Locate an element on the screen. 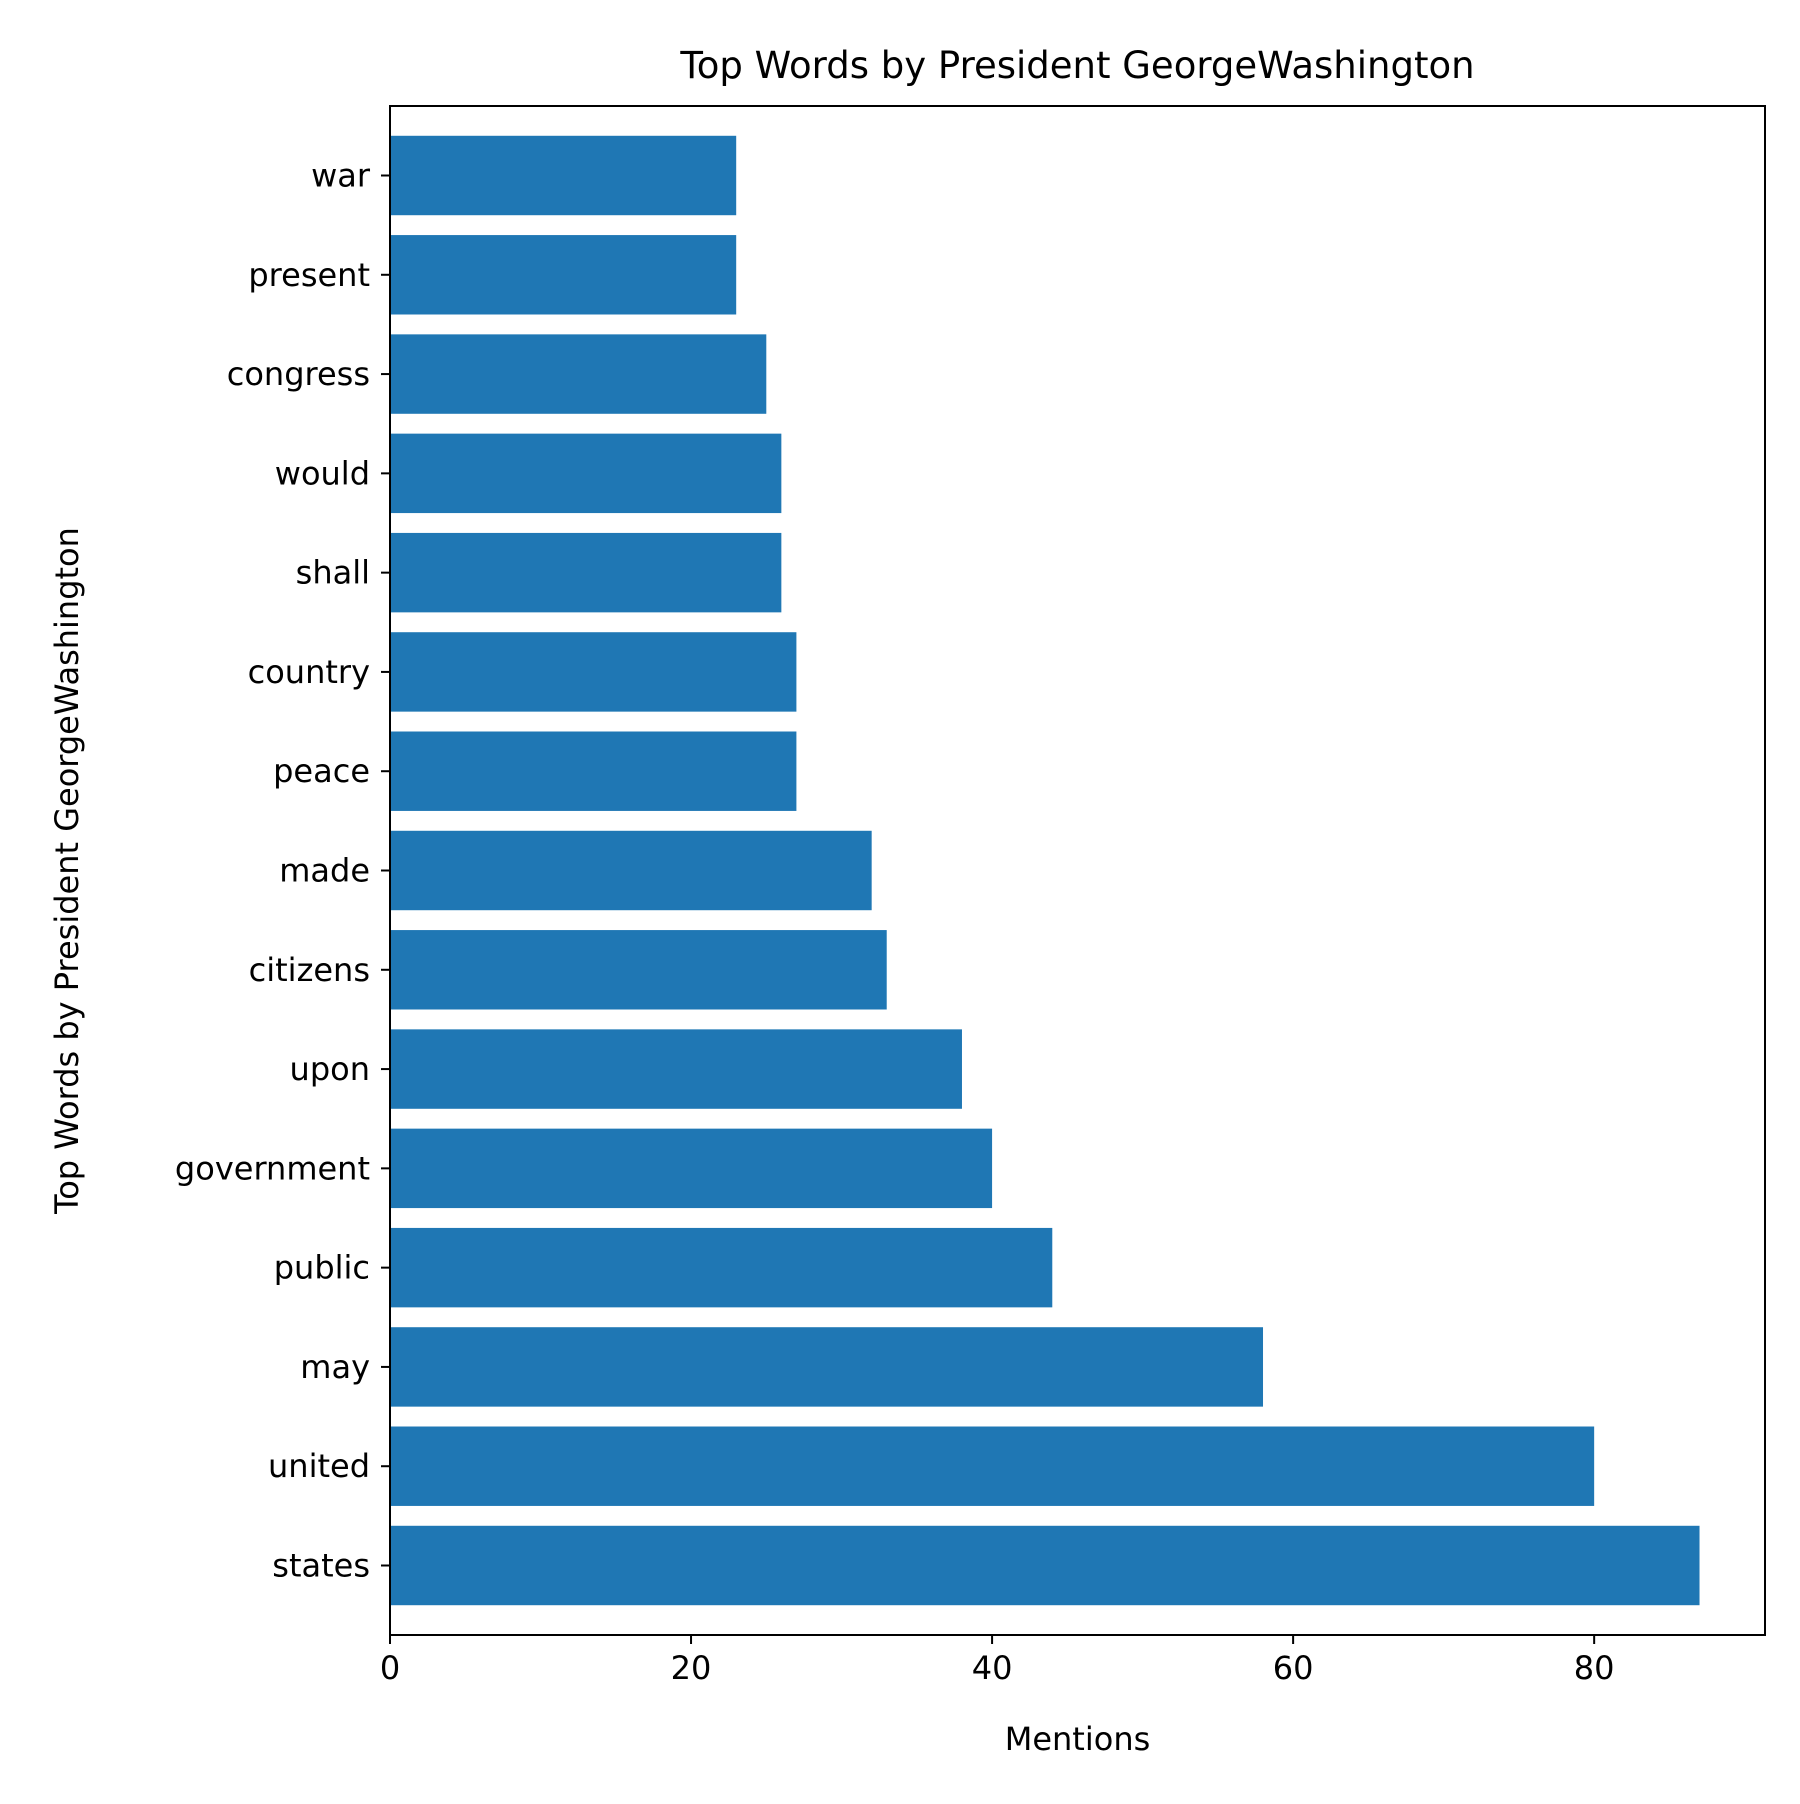 This screenshot has height=1804, width=1800. y-tick-label: states is located at coordinates (321, 1566).